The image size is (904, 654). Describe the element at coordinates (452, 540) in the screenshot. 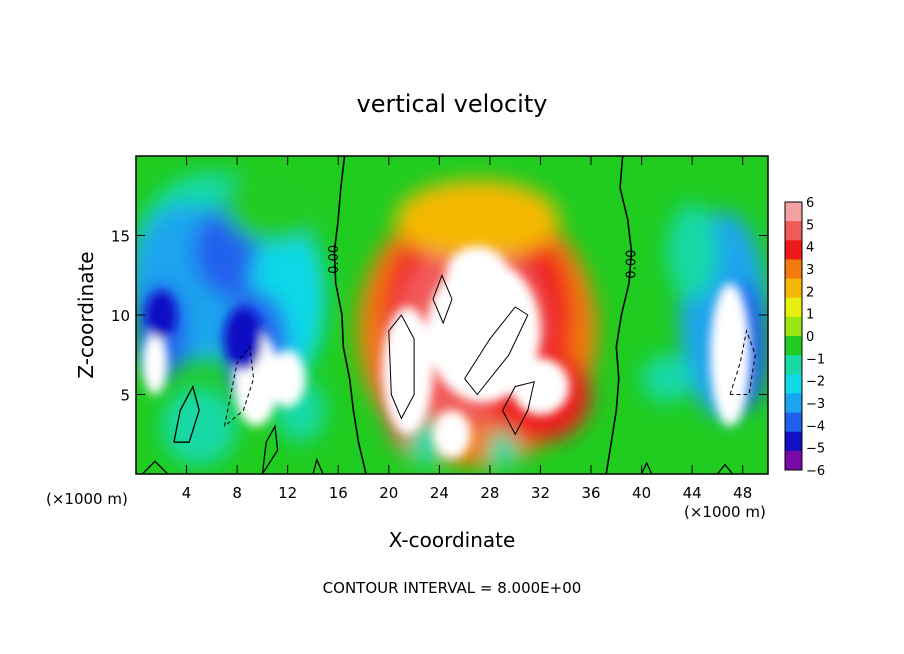

I see `x-axis-label: X-coordinate` at that location.